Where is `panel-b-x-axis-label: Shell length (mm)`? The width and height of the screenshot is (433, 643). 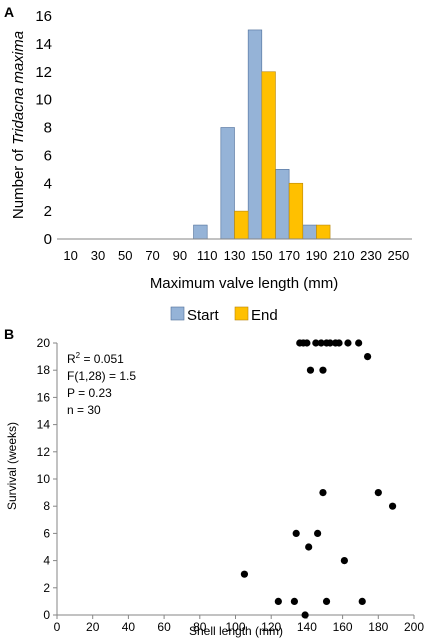
panel-b-x-axis-label: Shell length (mm) is located at coordinates (236, 631).